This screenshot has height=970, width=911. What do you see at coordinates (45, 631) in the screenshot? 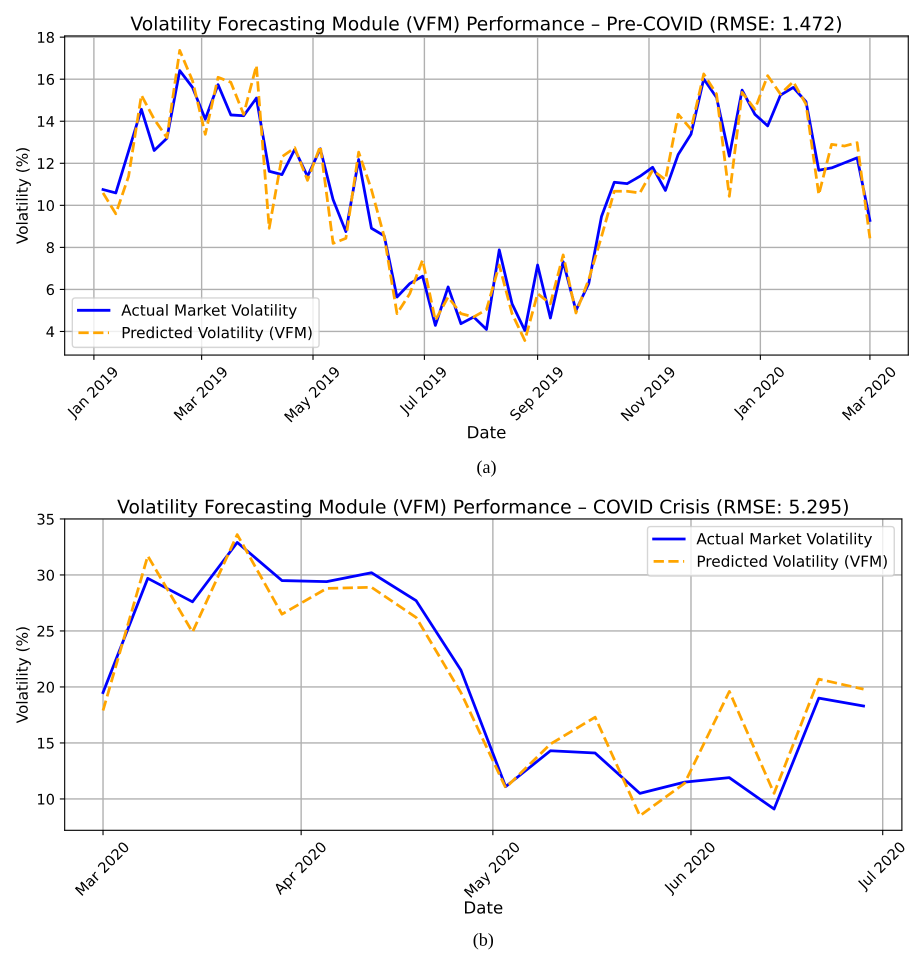
I see `y-tick-label: 25` at bounding box center [45, 631].